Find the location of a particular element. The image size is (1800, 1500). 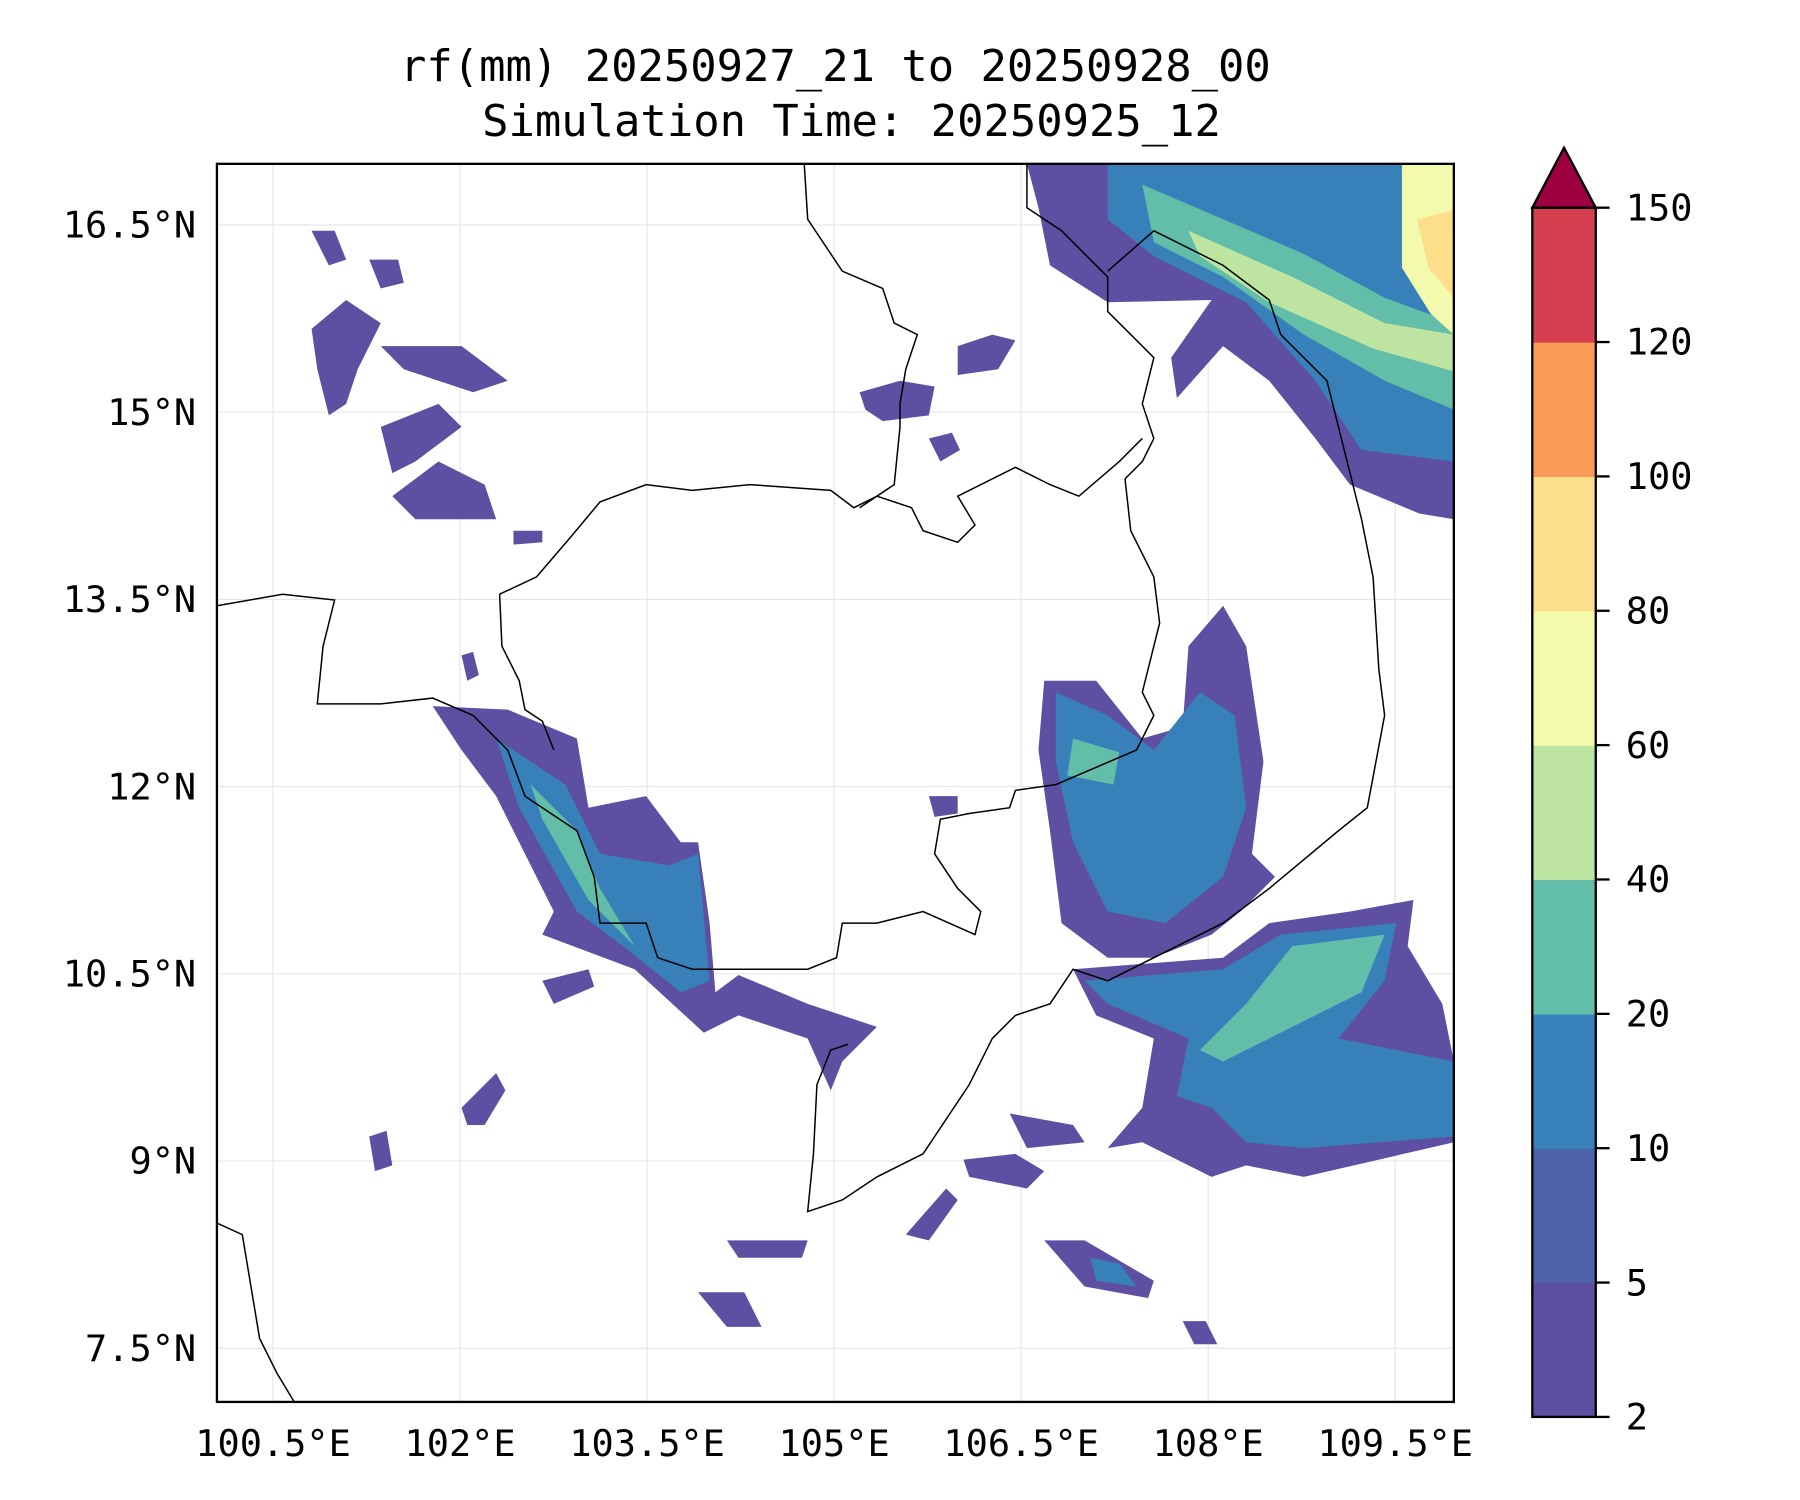

colorbar-tick-label: 2 is located at coordinates (1637, 1417).